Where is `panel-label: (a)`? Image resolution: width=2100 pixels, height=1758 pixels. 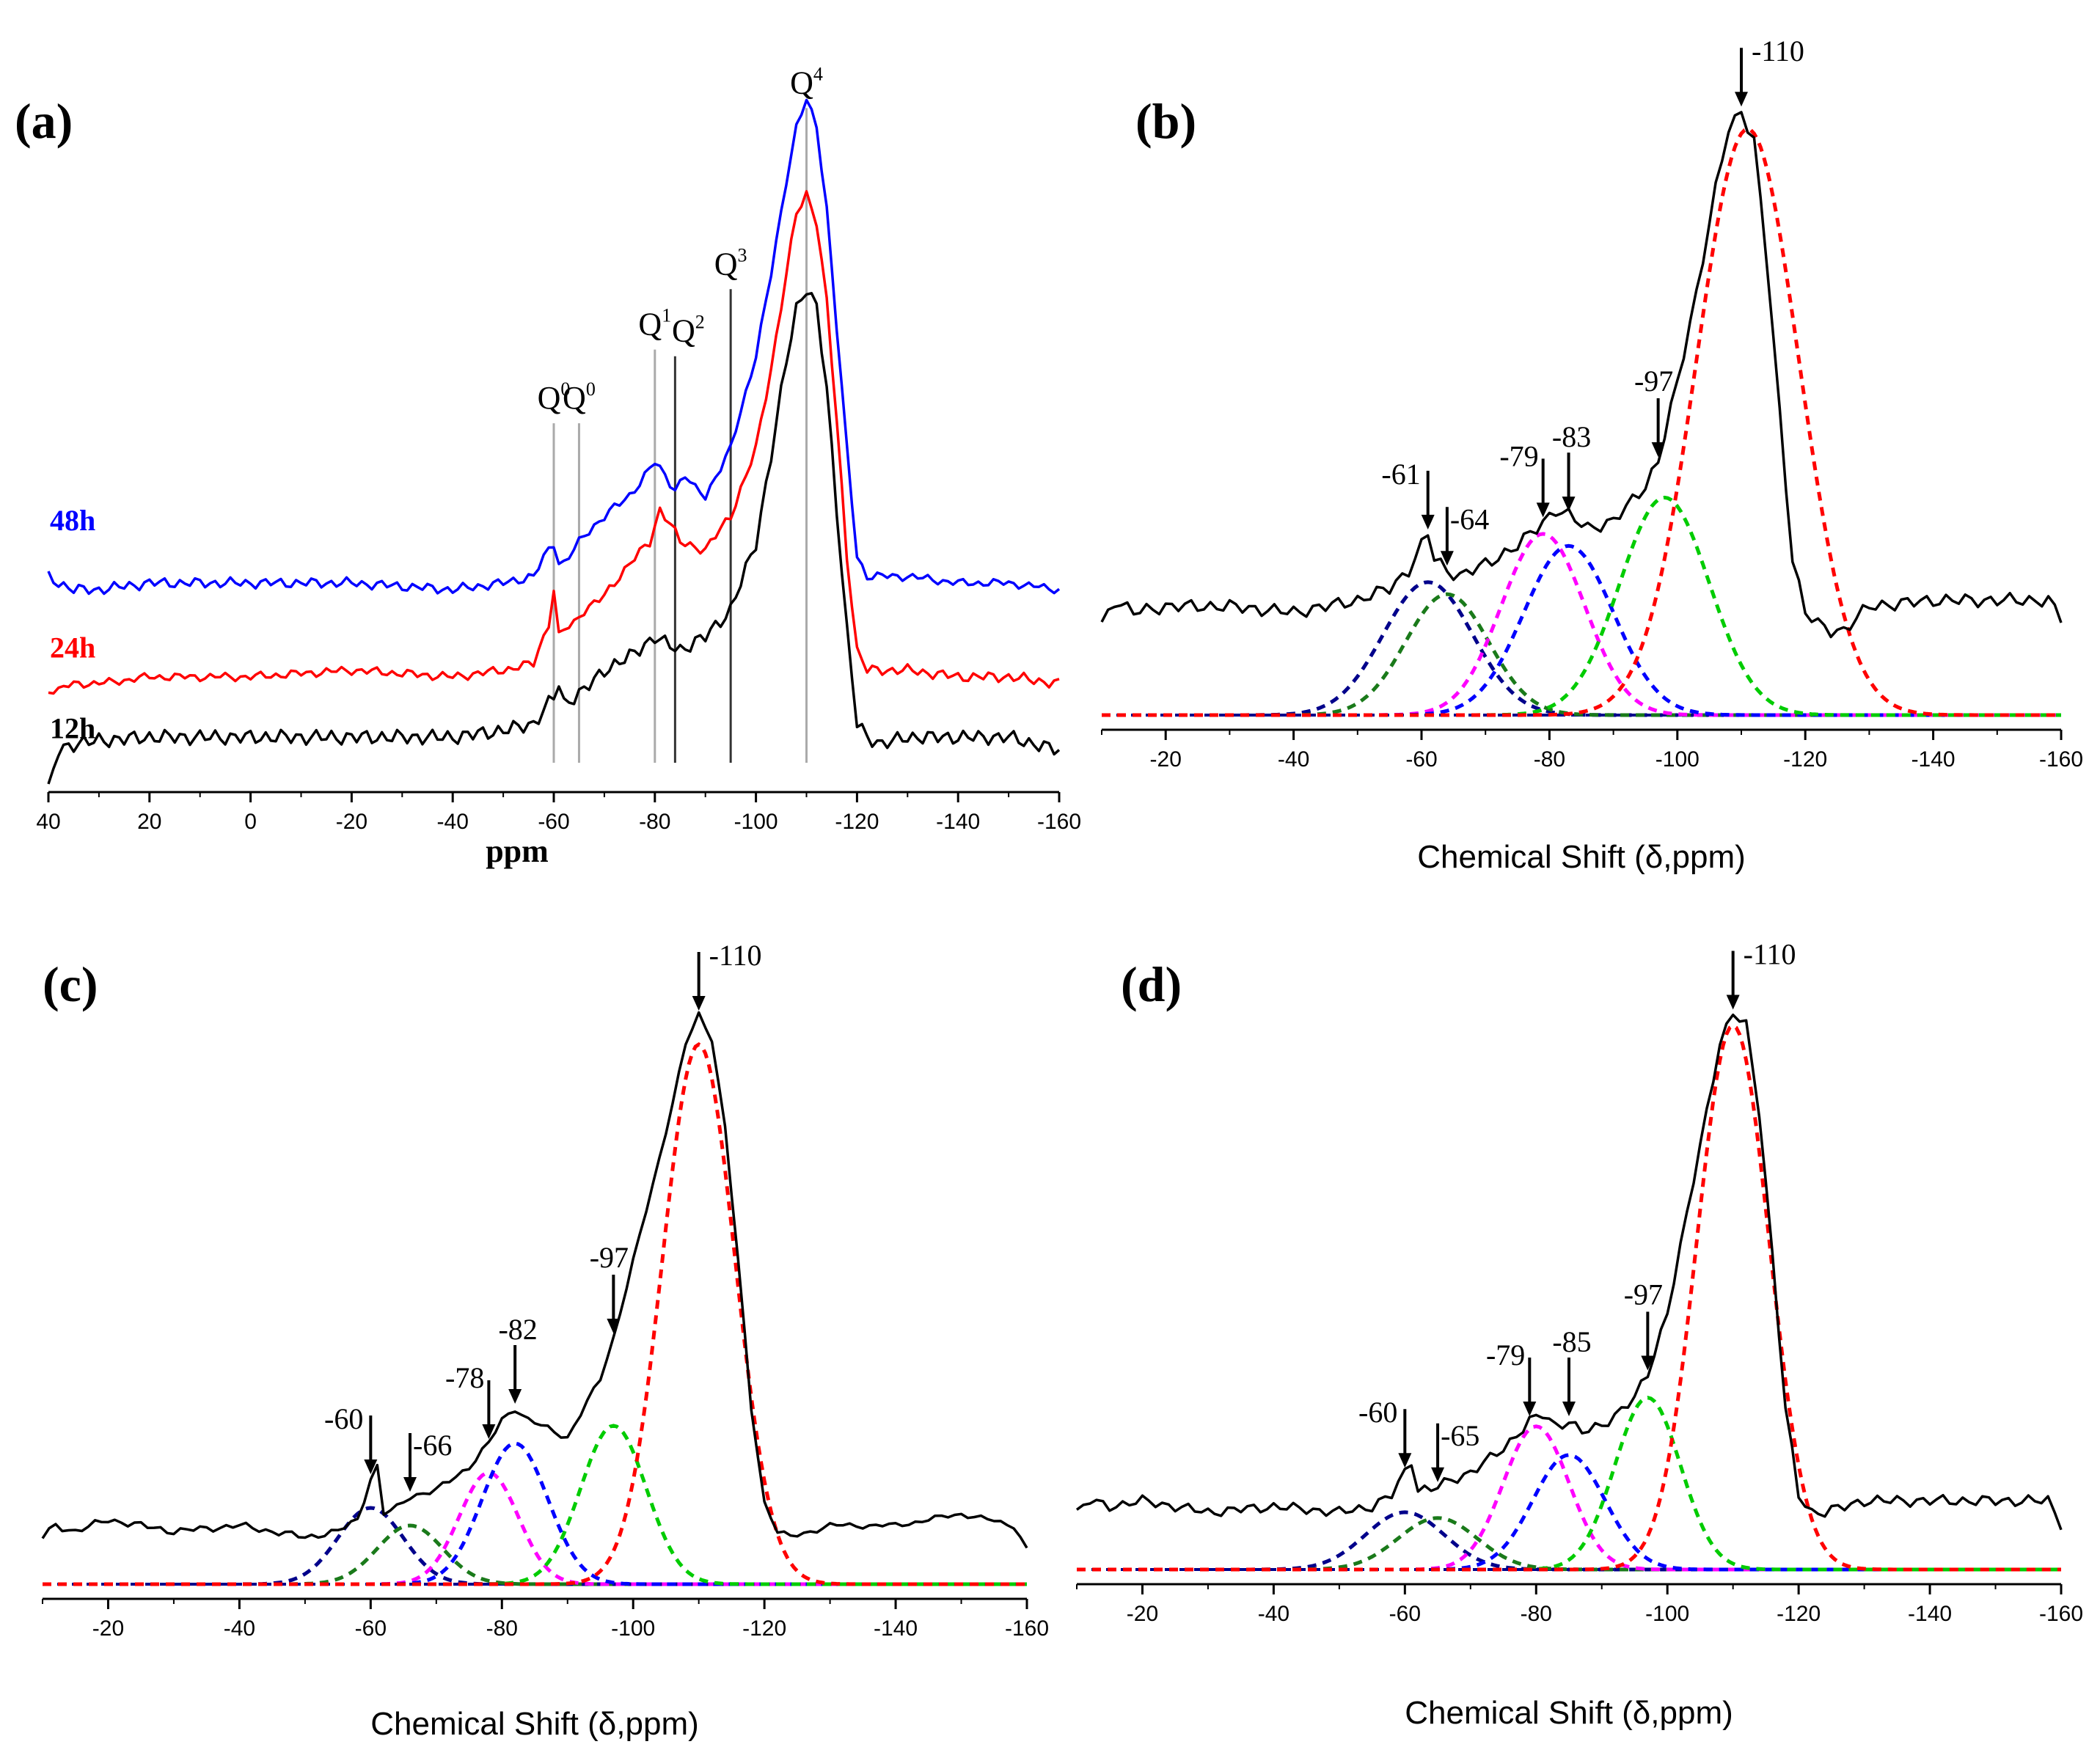 panel-label: (a) is located at coordinates (44, 121).